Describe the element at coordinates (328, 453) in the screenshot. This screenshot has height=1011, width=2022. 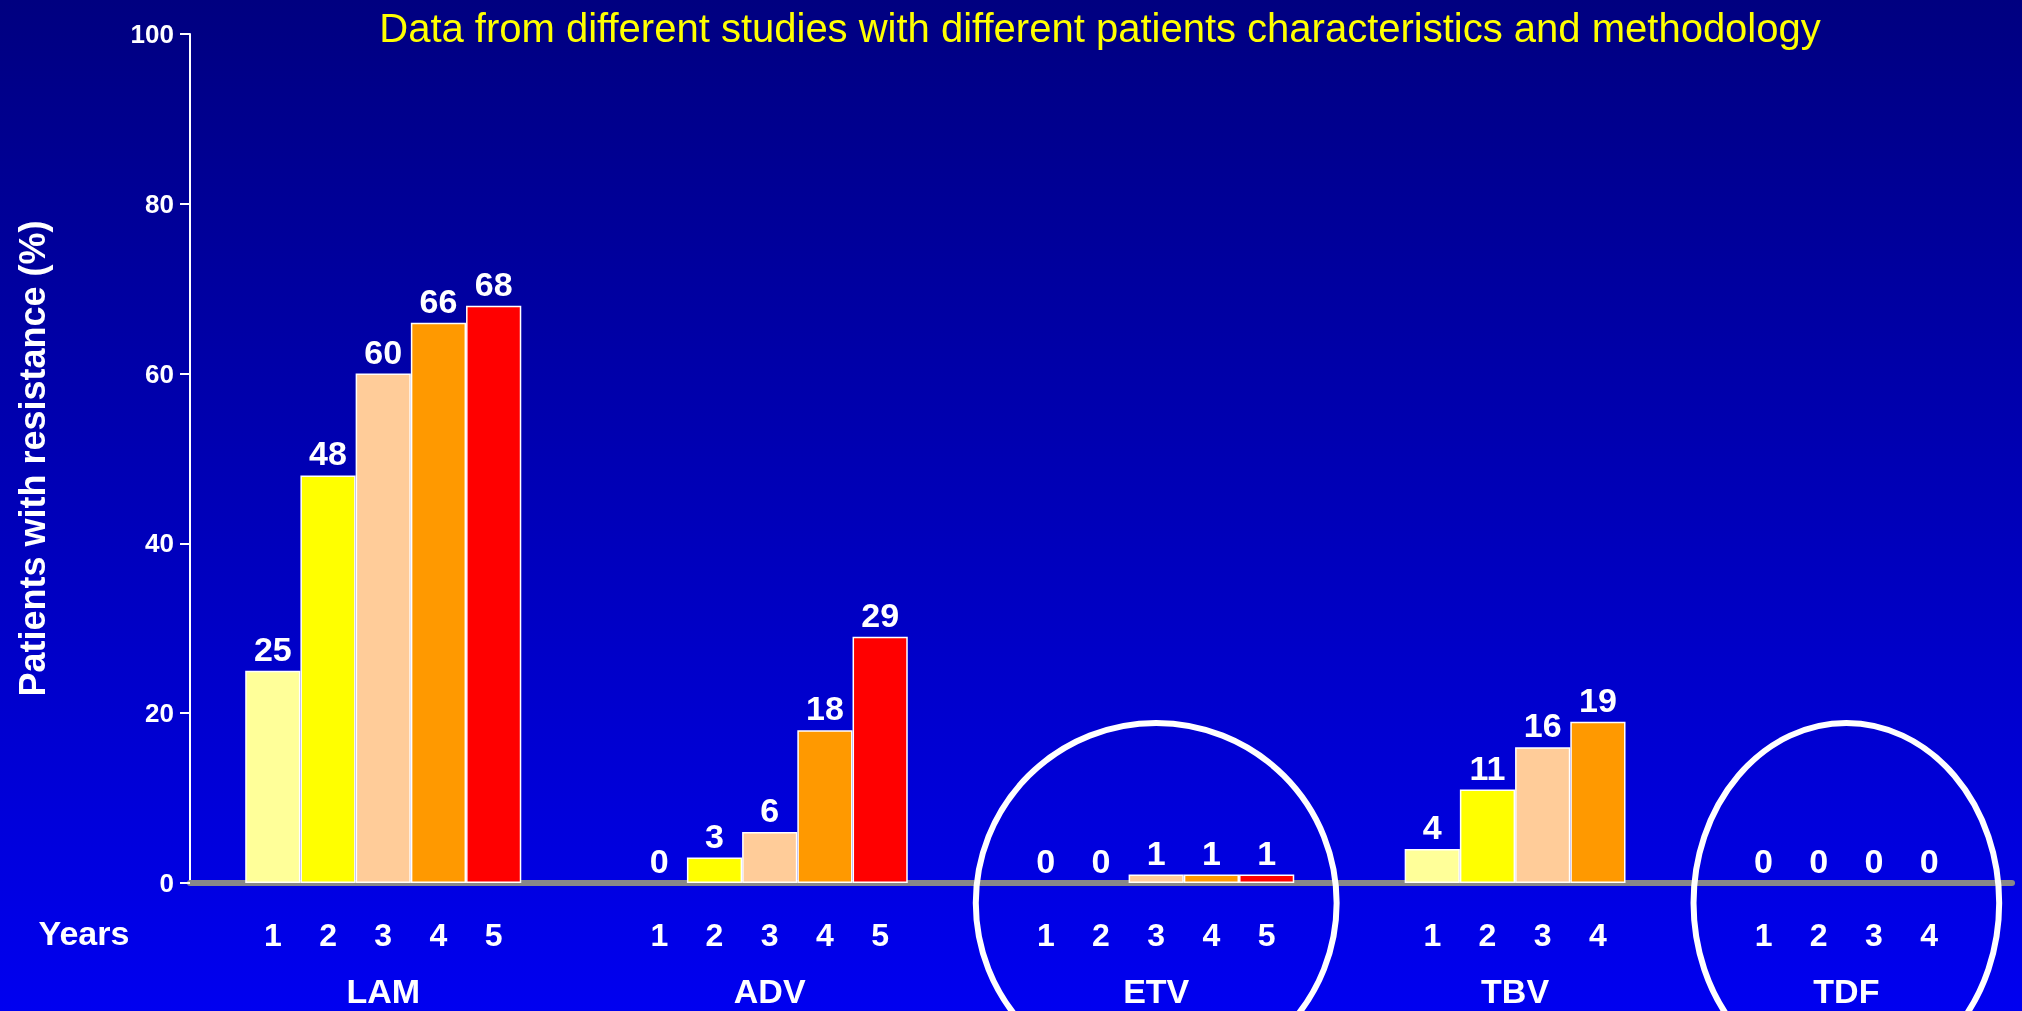
I see `data-label: 48` at that location.